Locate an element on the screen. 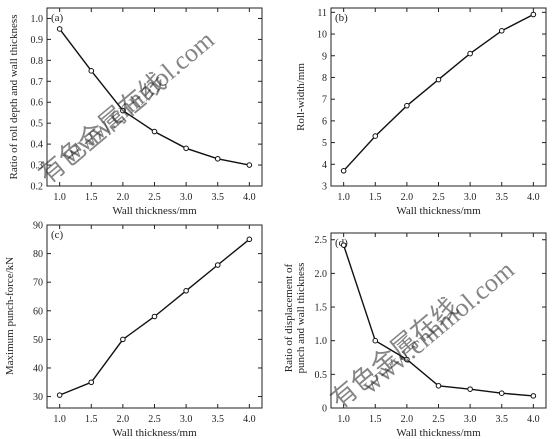  panel-label: (b) is located at coordinates (341, 18).